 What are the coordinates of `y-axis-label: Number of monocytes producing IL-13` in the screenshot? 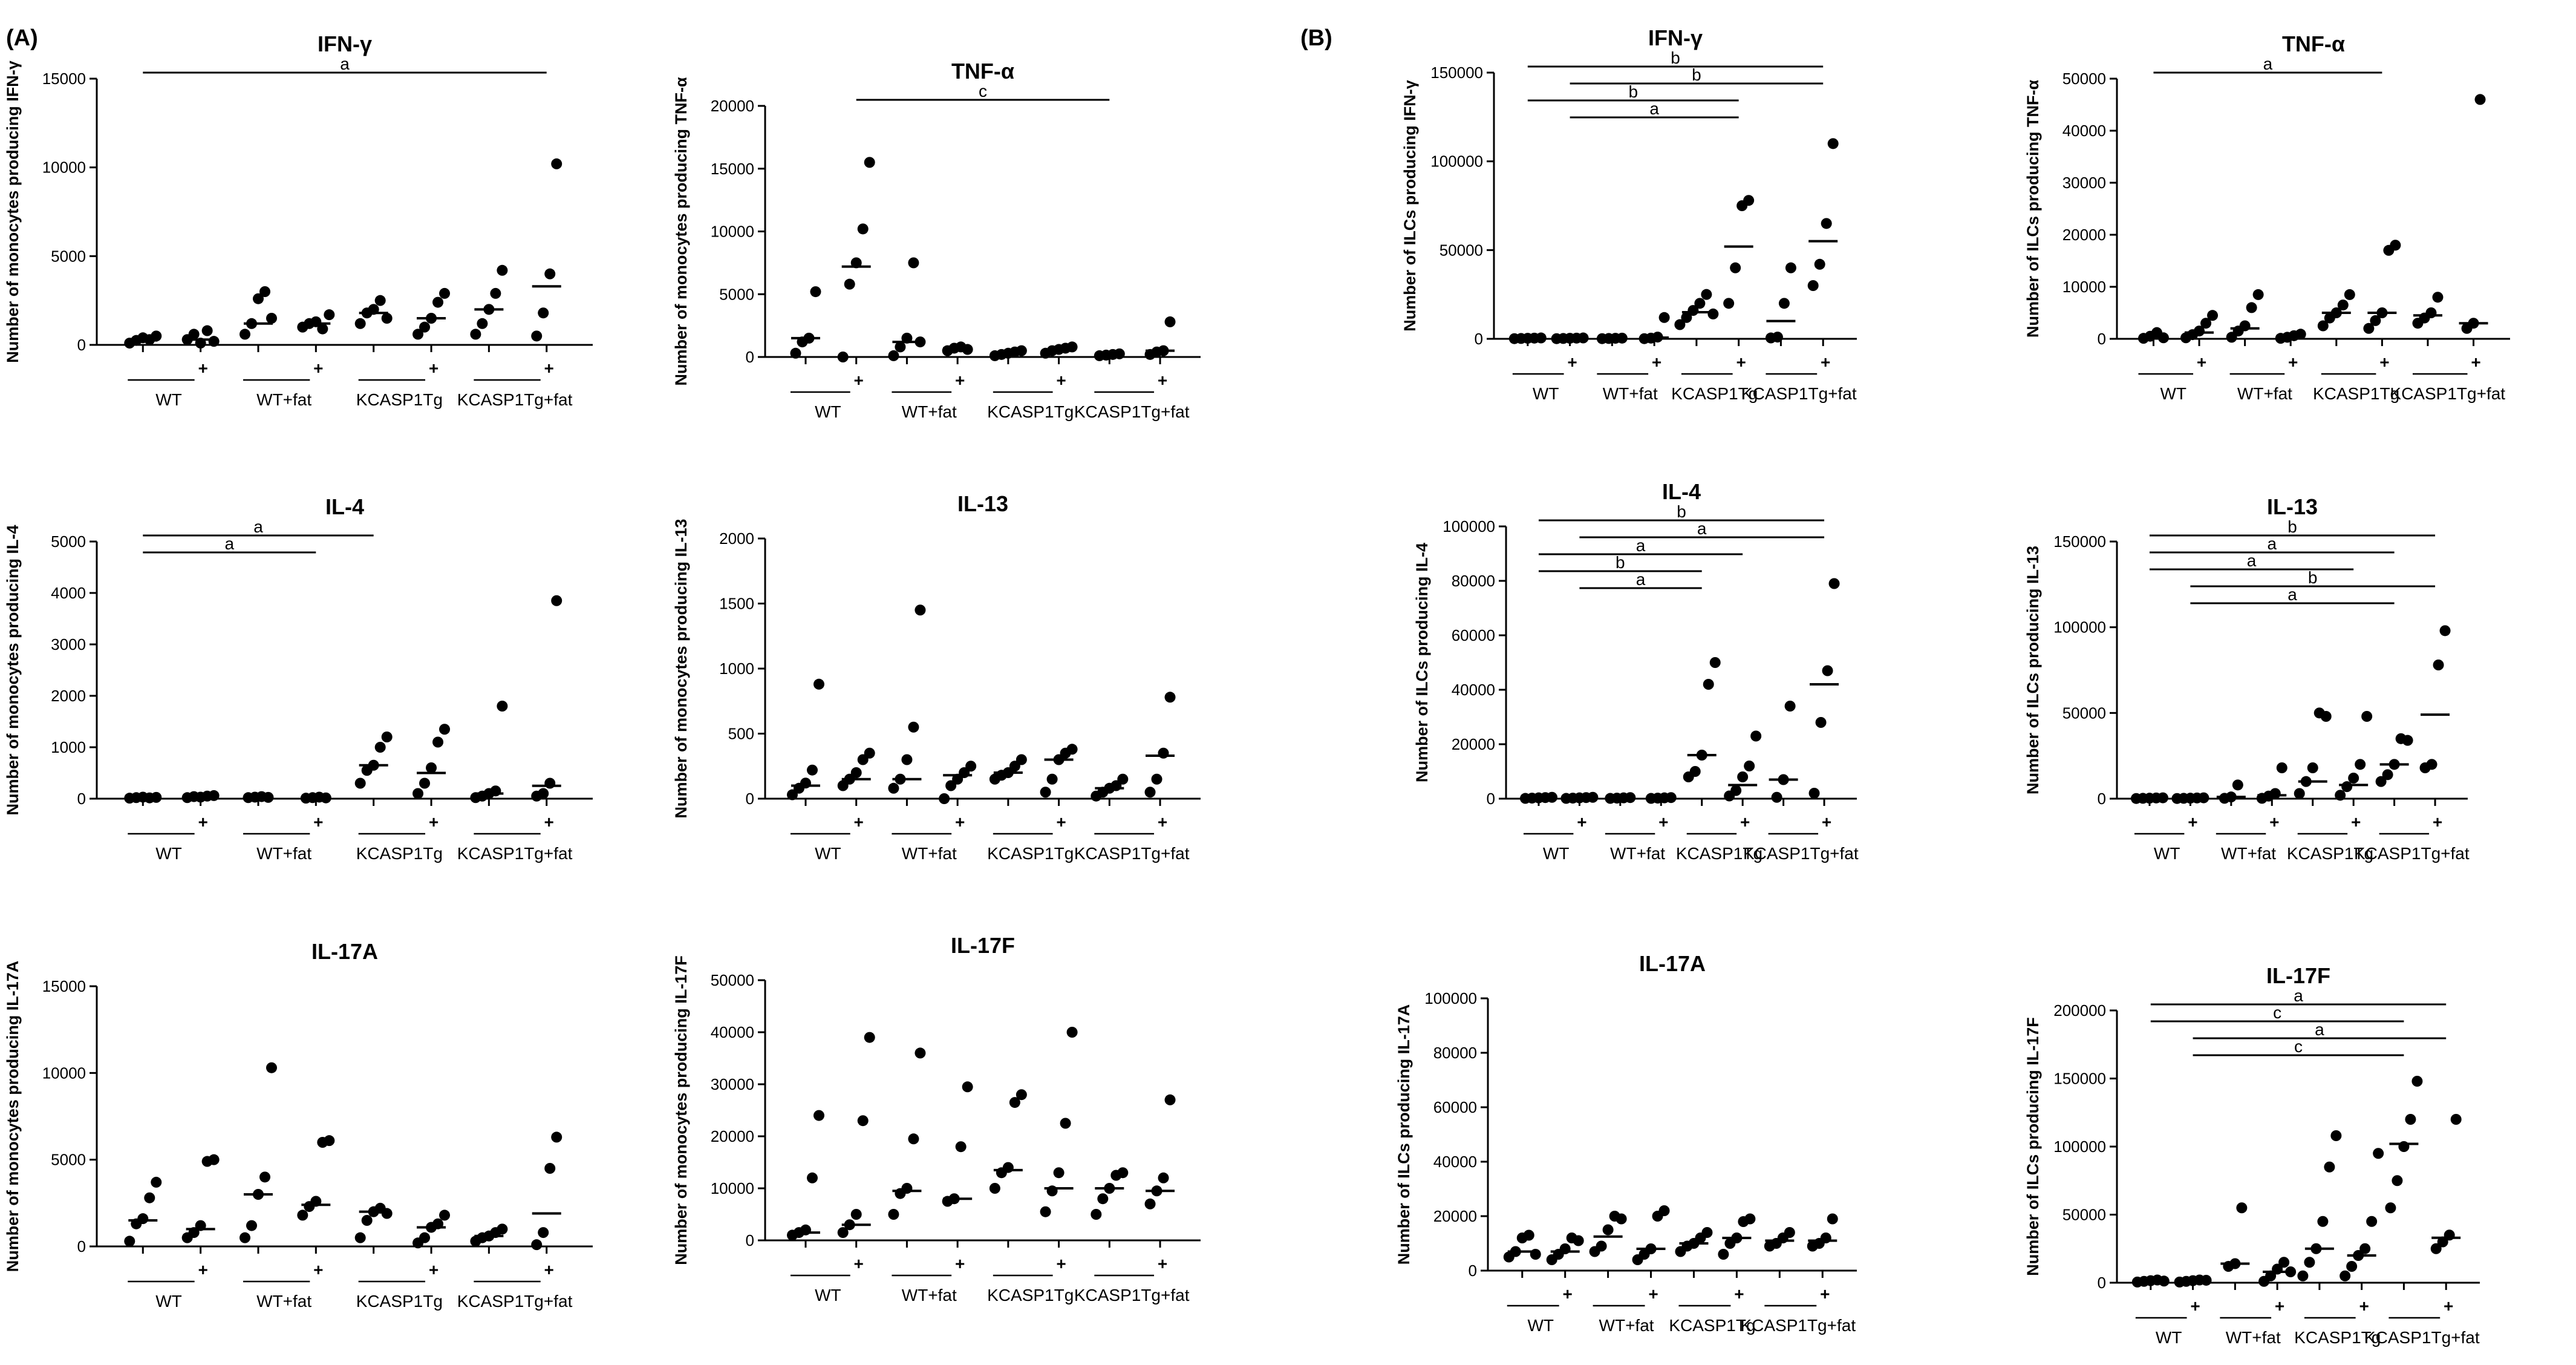 It's located at (681, 668).